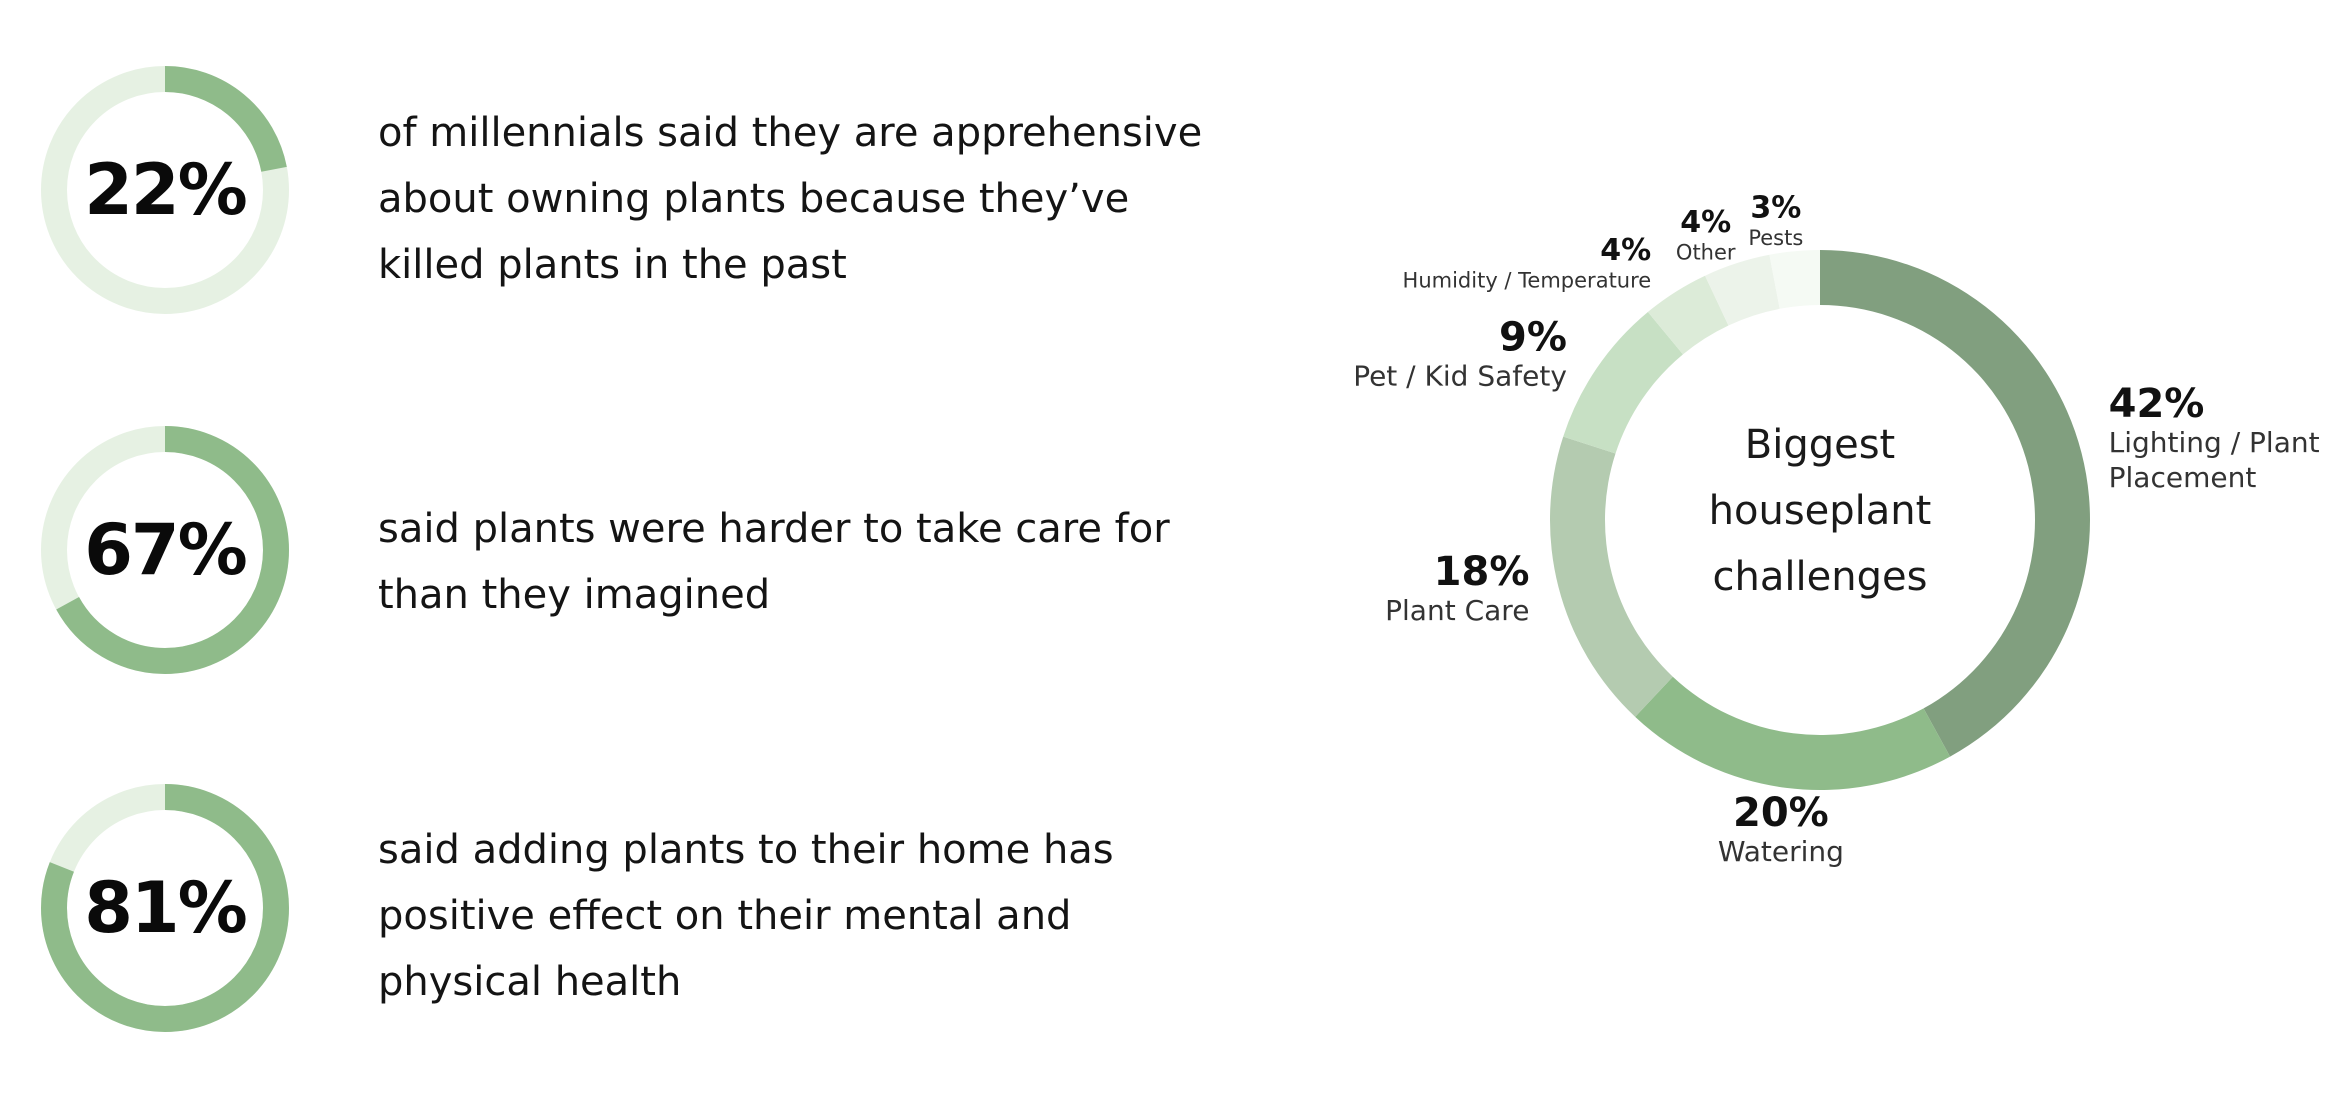  I want to click on stat-description-line: about owning plants because they’ve, so click(754, 199).